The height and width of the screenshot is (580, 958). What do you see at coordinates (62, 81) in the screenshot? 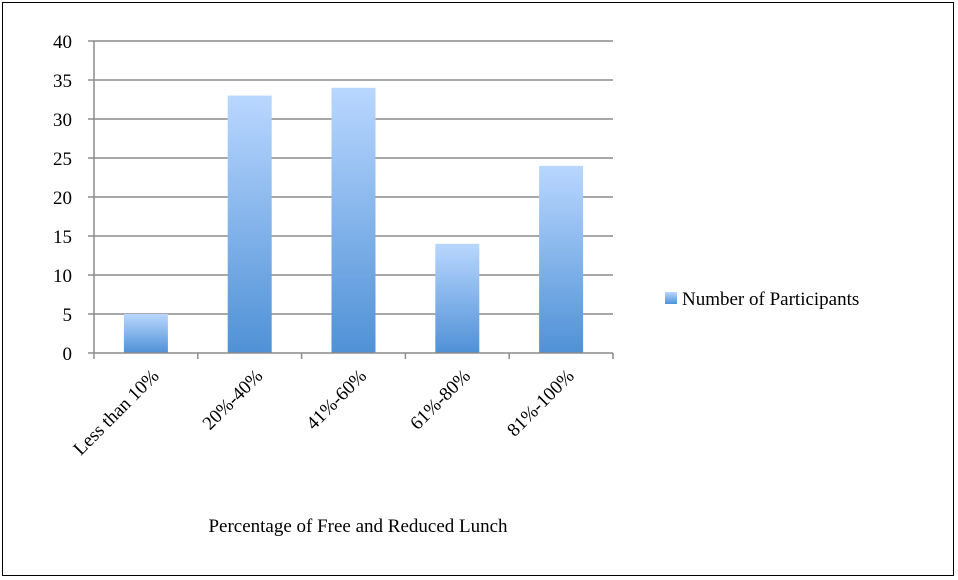
I see `y-tick-label: 35` at bounding box center [62, 81].